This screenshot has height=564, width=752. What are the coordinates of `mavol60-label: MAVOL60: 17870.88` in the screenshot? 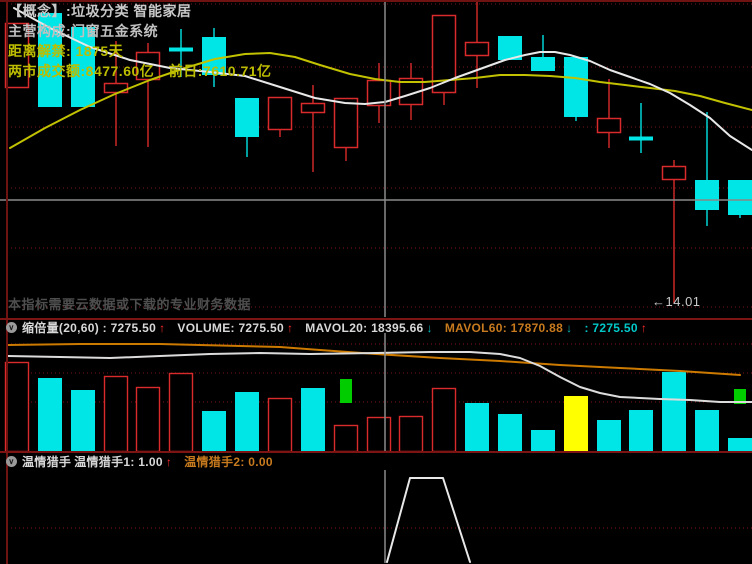 It's located at (504, 327).